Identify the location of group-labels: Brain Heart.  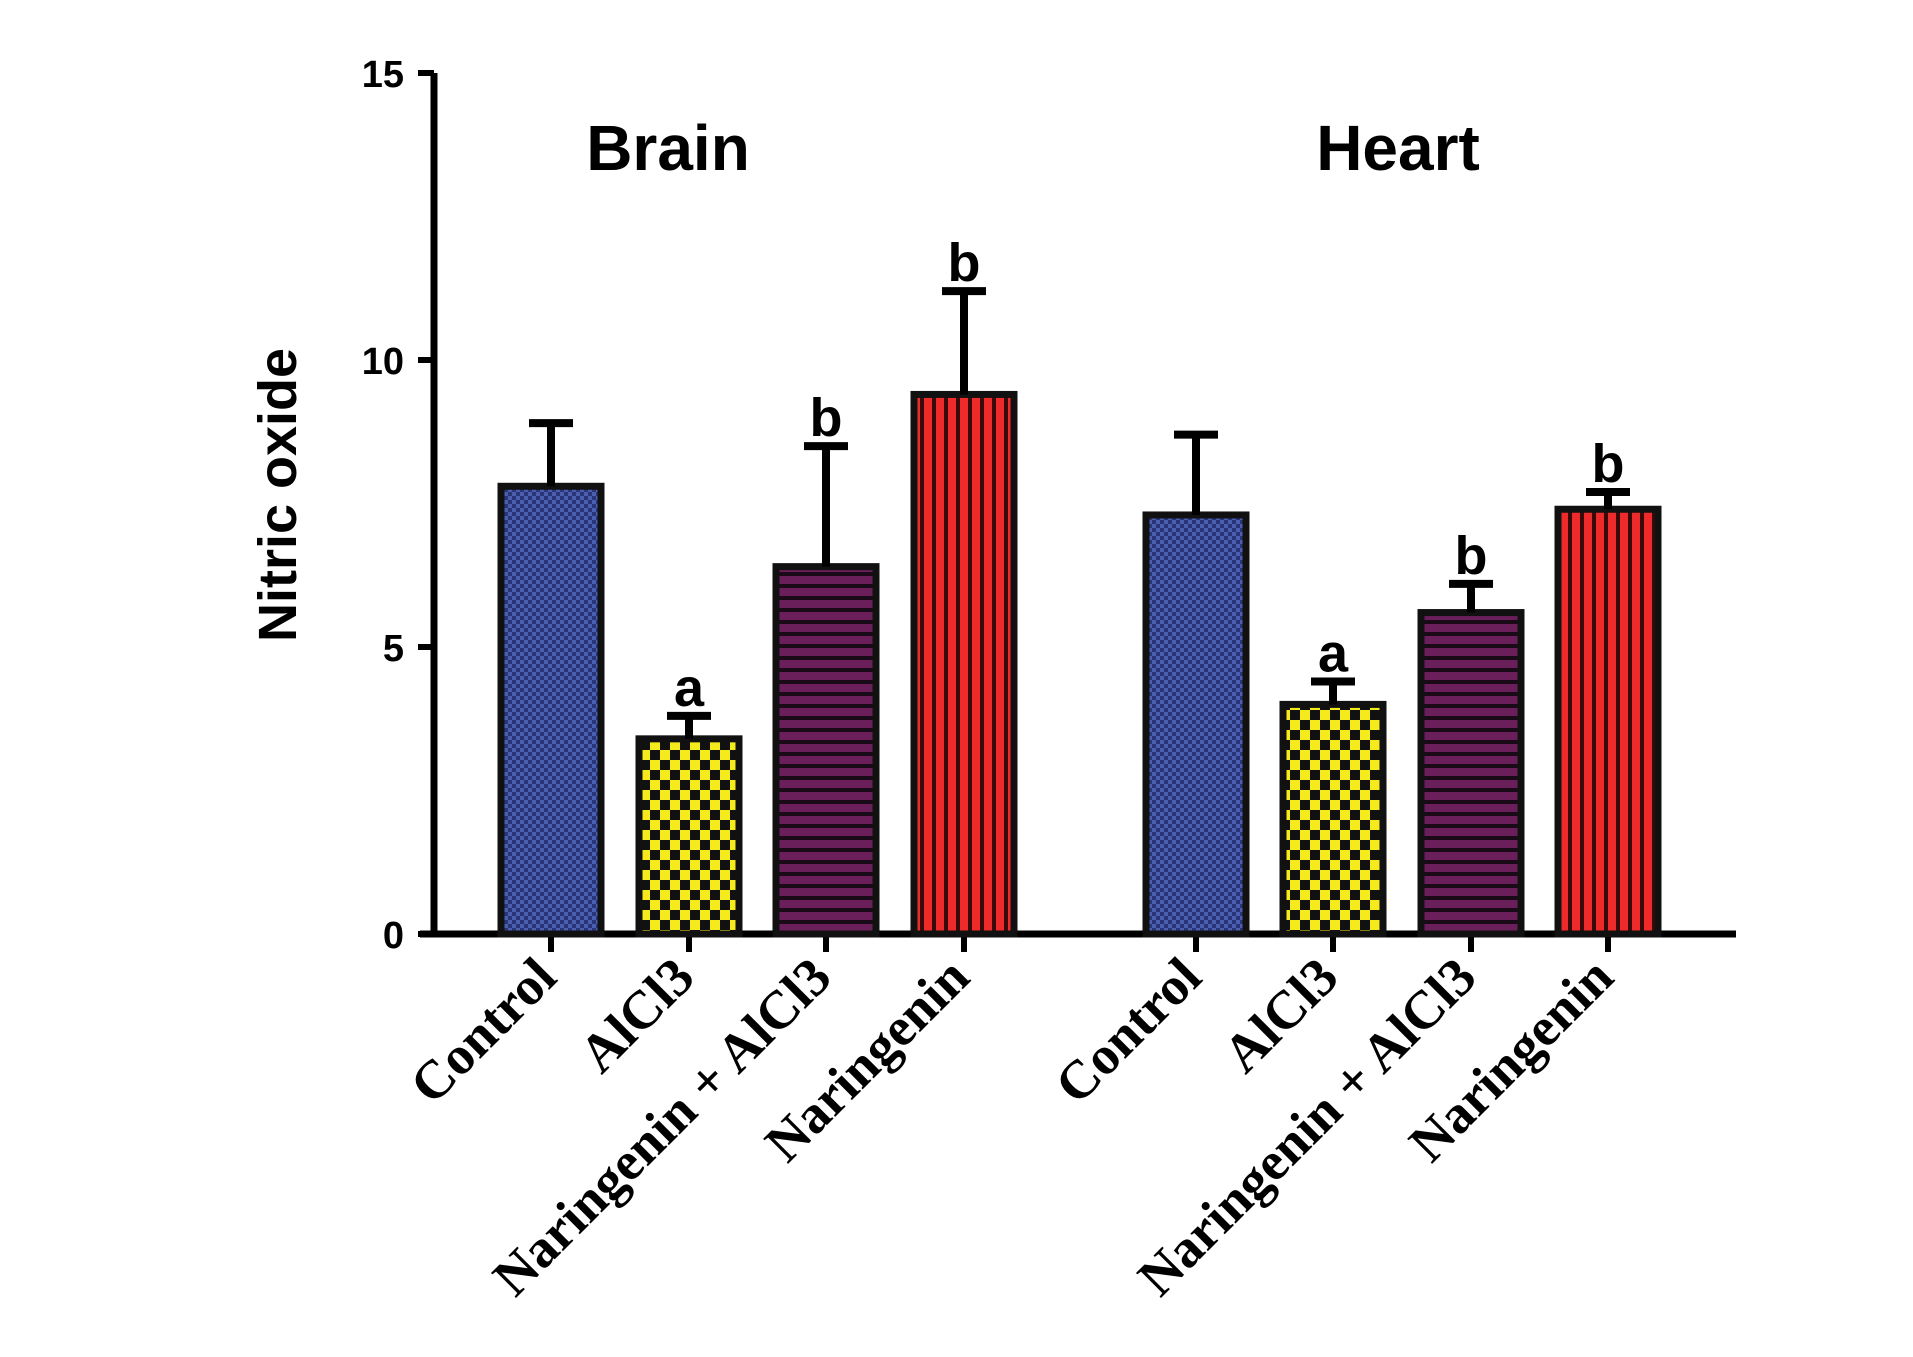
(1033, 148).